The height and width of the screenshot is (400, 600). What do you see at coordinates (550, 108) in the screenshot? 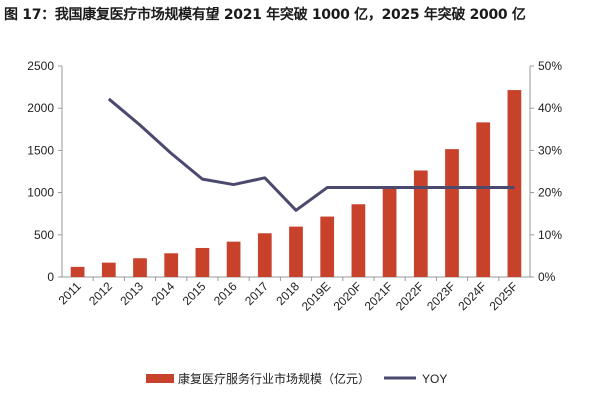
I see `right-tick-label: 40%` at bounding box center [550, 108].